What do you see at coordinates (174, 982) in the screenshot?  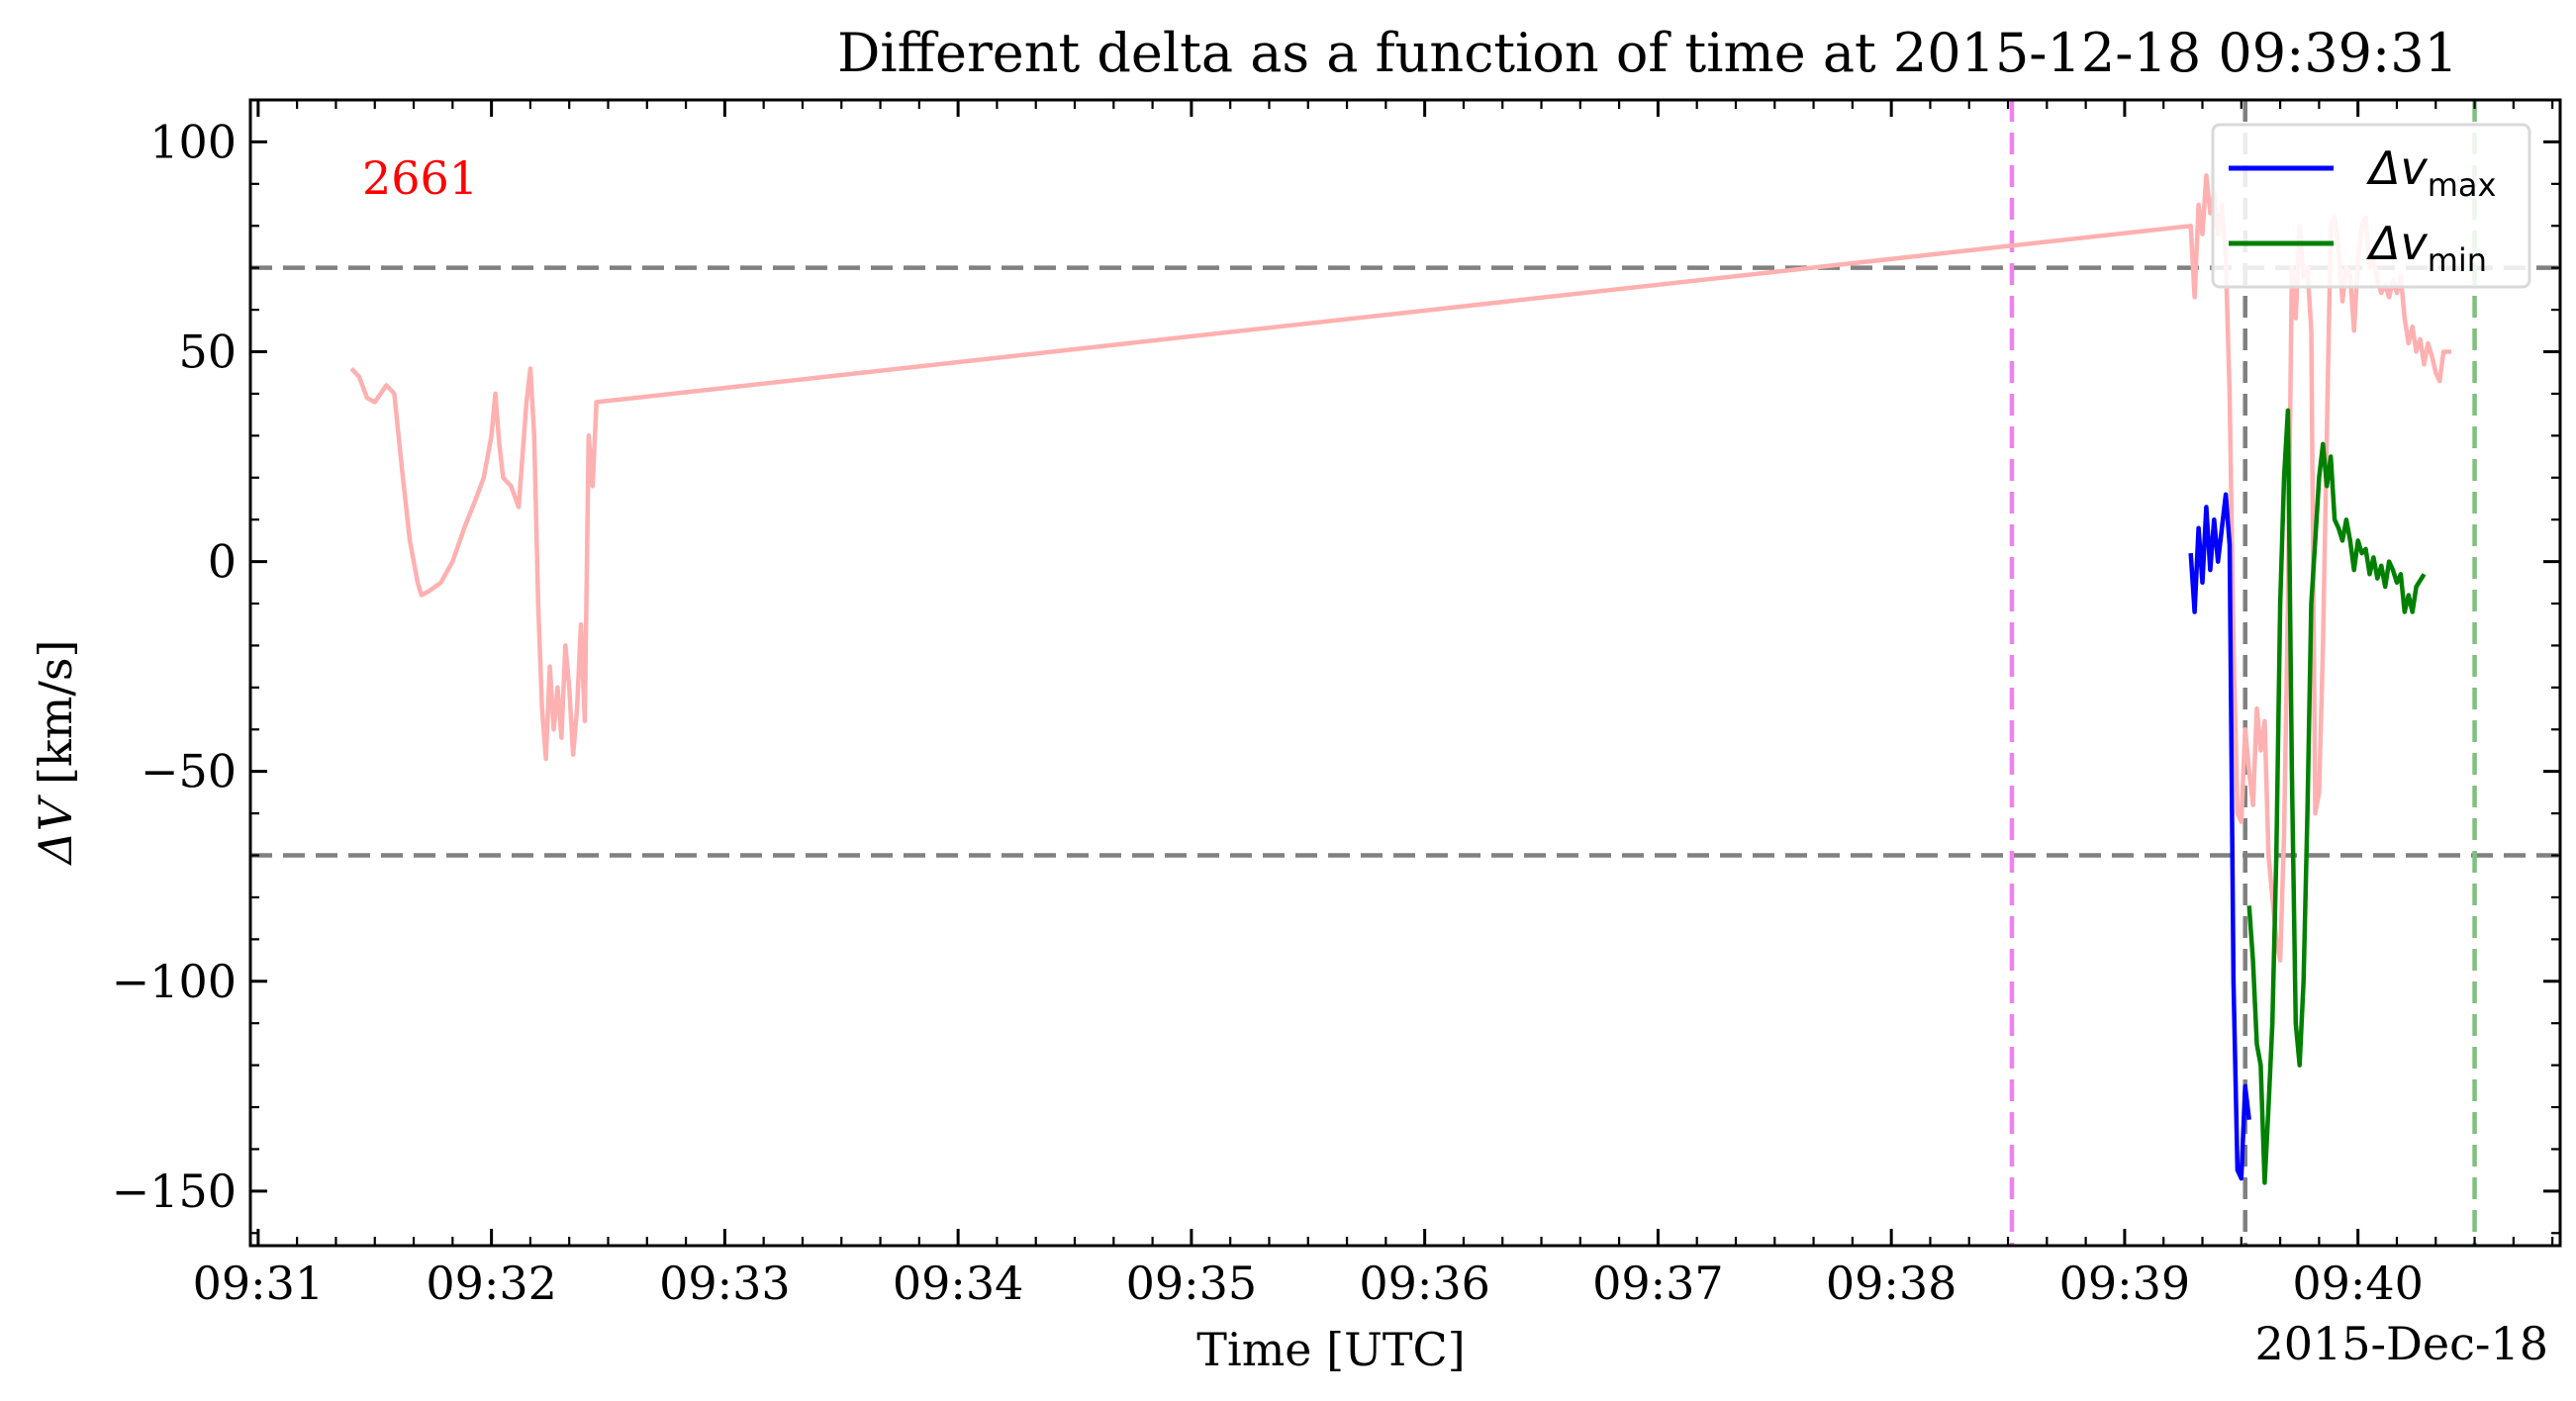 I see `y-tick-label: −100` at bounding box center [174, 982].